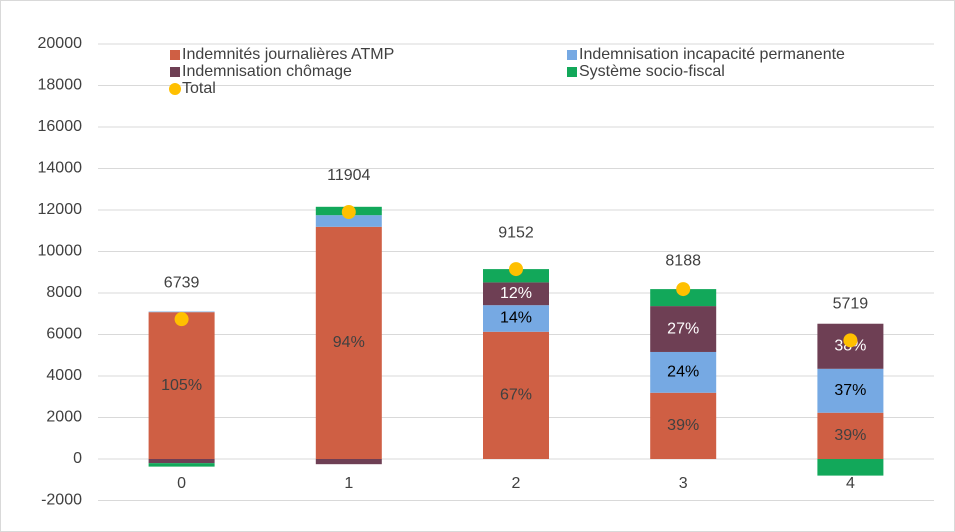 This screenshot has height=532, width=955. What do you see at coordinates (267, 71) in the screenshot?
I see `legend-label: Indemnisation chômage` at bounding box center [267, 71].